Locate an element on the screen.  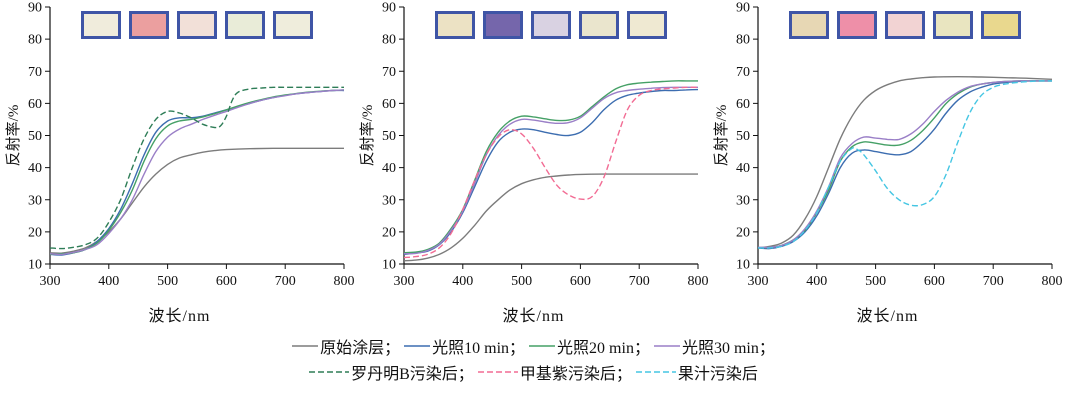
legend-item: 光照30 min； is located at coordinates (714, 346).